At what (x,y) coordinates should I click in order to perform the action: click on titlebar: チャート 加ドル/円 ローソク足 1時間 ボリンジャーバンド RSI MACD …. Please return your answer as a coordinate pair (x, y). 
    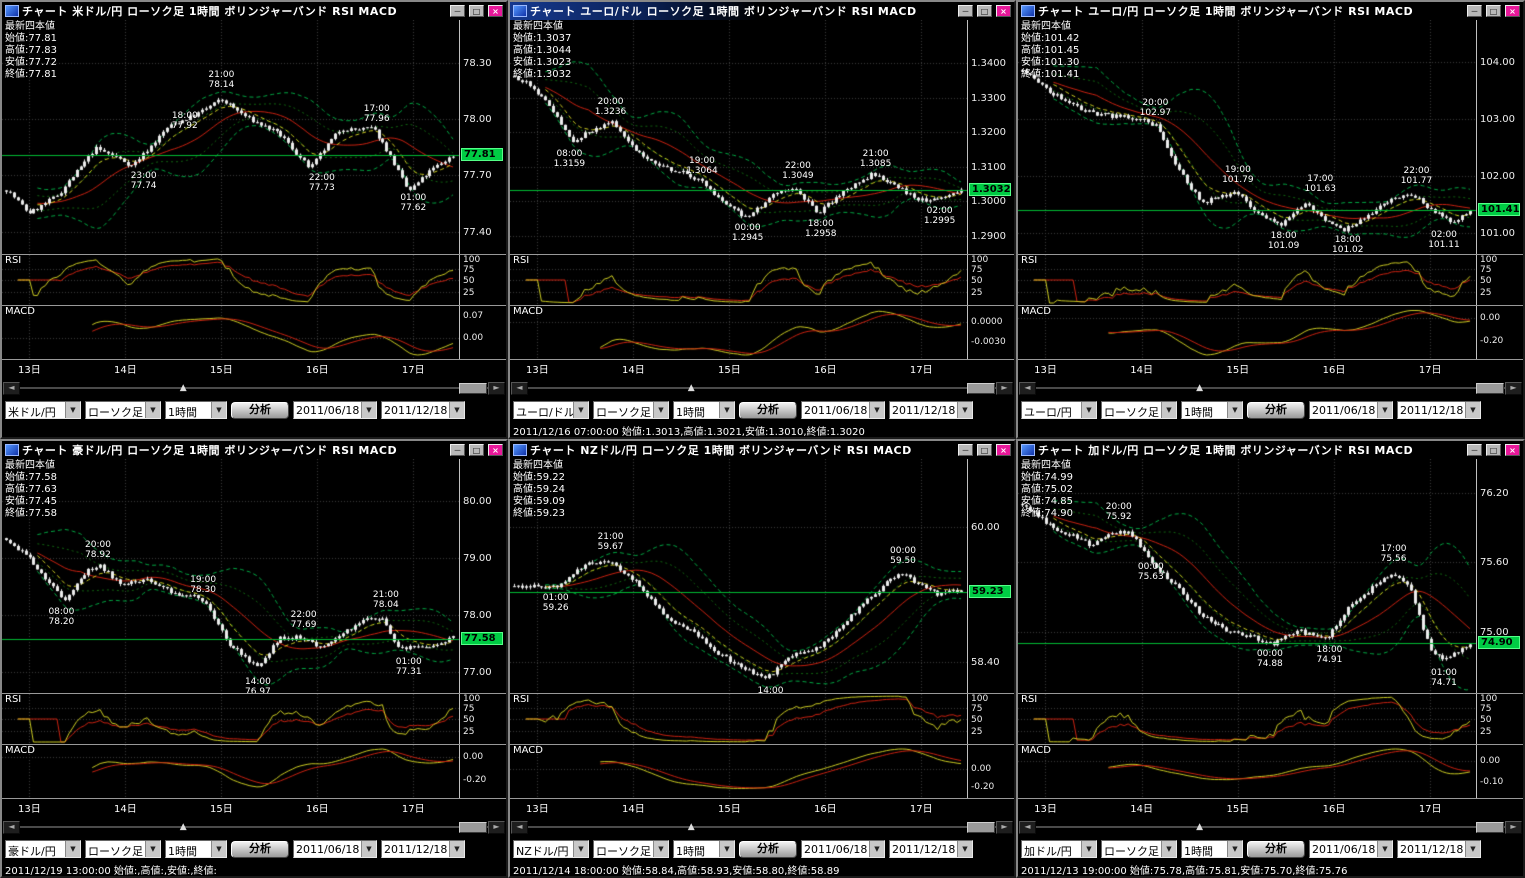
    Looking at the image, I should click on (1270, 450).